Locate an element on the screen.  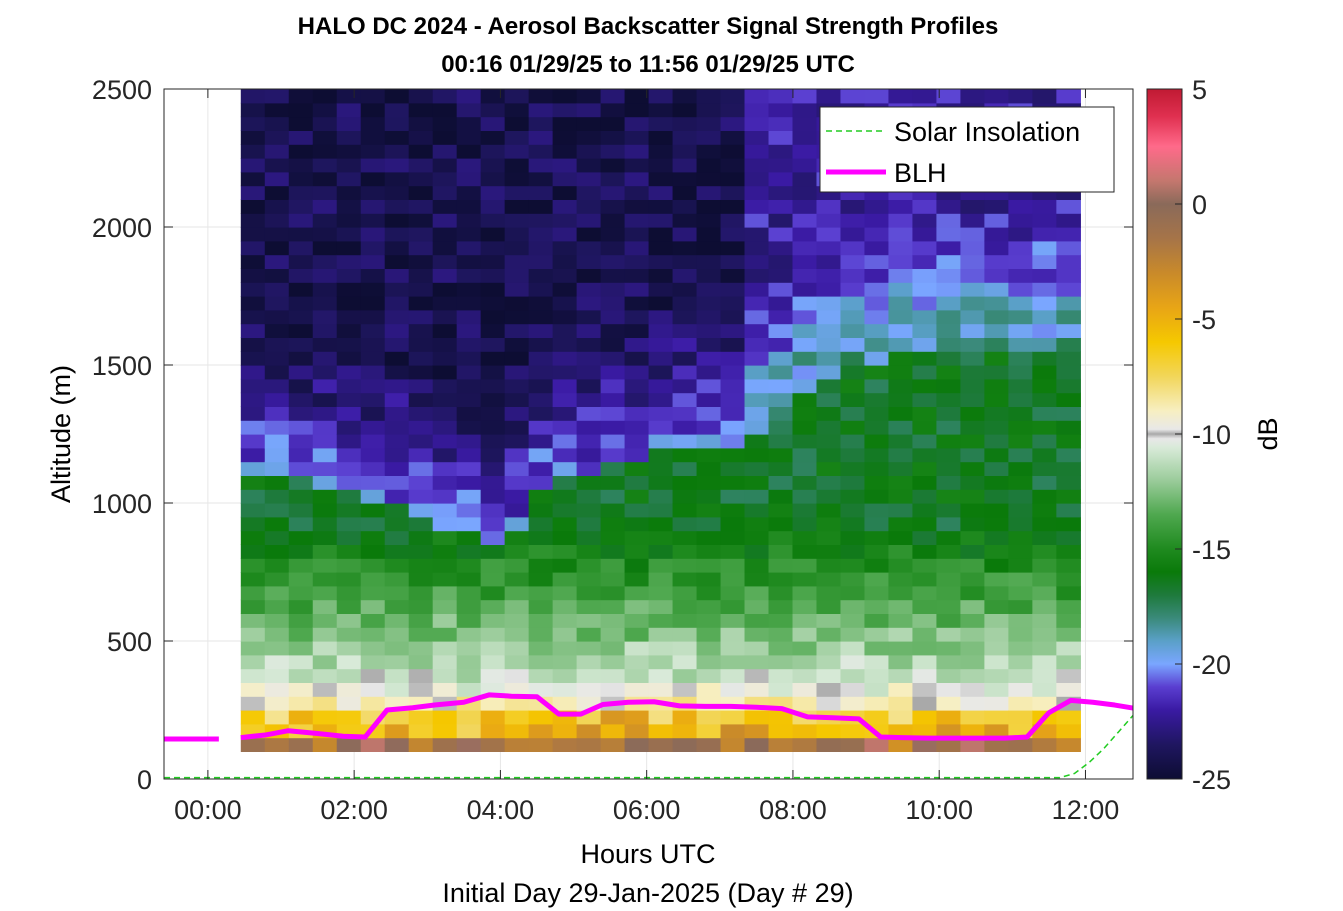
colorbar-tick-label: -25 is located at coordinates (1211, 780).